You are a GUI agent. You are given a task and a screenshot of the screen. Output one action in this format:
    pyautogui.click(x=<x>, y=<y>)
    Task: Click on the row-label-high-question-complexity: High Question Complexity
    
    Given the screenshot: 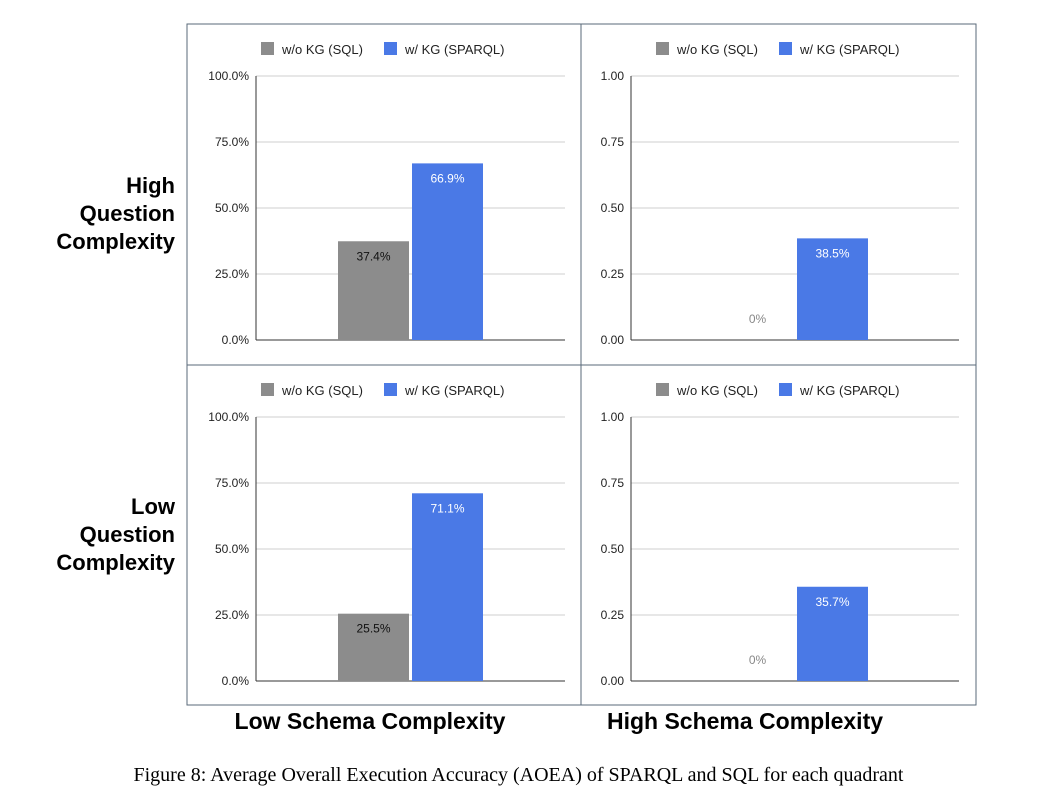 What is the action you would take?
    pyautogui.click(x=115, y=214)
    